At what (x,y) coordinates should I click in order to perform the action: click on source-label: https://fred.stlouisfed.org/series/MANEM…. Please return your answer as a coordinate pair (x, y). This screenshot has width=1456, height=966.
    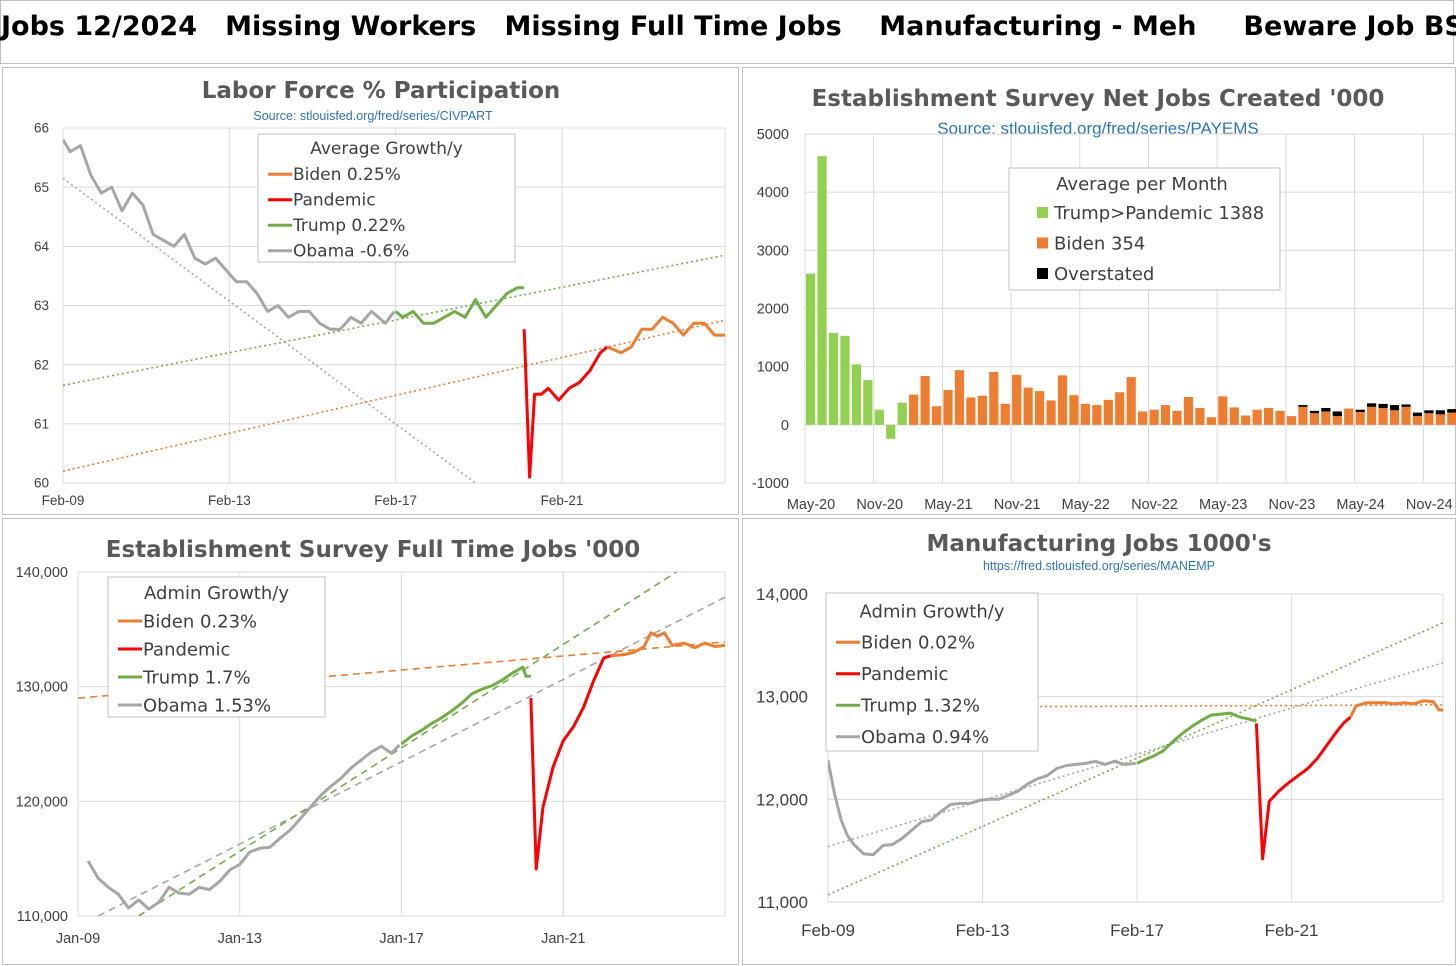
    Looking at the image, I should click on (1099, 566).